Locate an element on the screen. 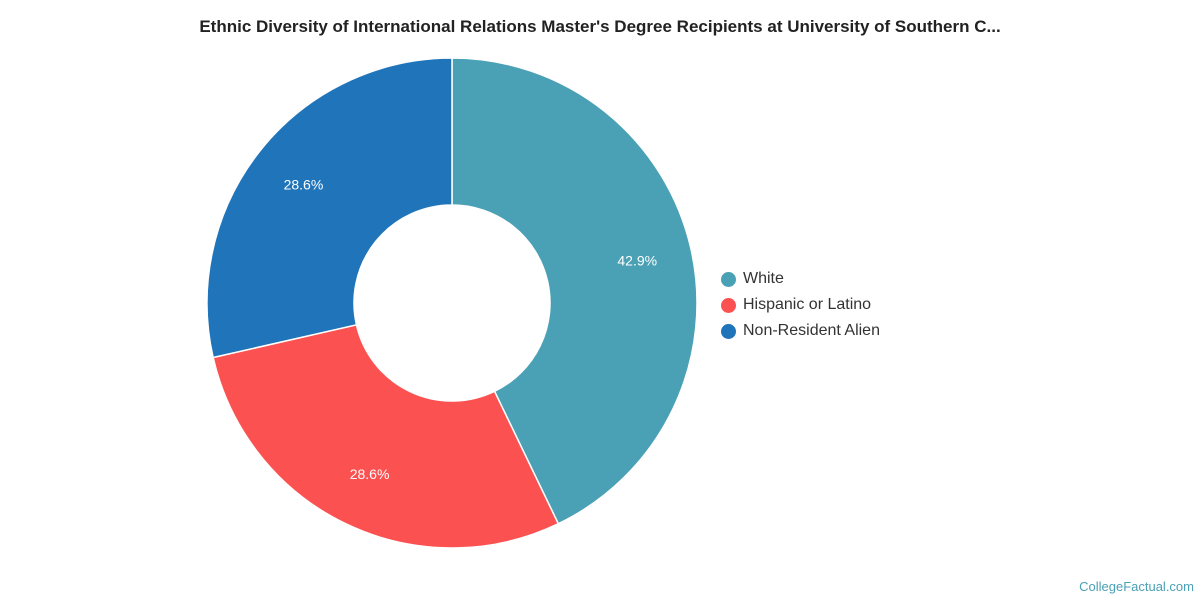  legend-label-hispanic-or-latino: Hispanic or Latino is located at coordinates (807, 304).